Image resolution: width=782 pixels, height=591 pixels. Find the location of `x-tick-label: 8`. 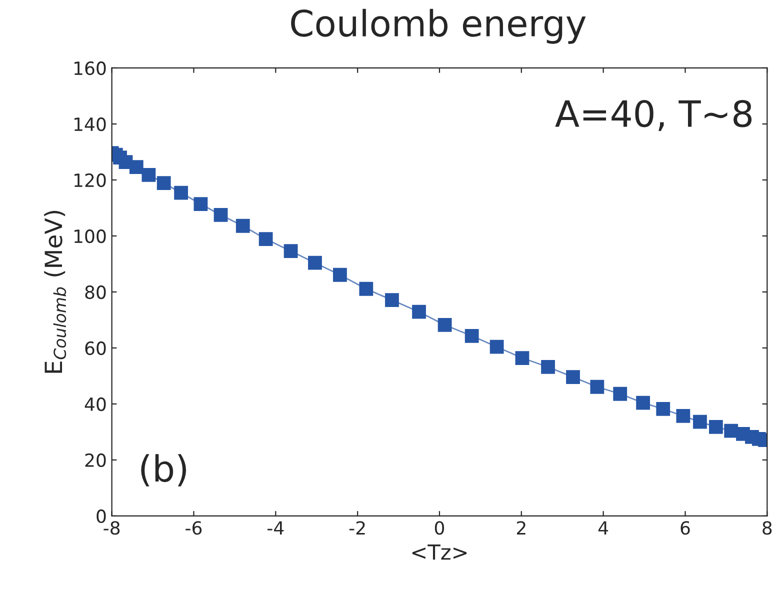

x-tick-label: 8 is located at coordinates (767, 528).